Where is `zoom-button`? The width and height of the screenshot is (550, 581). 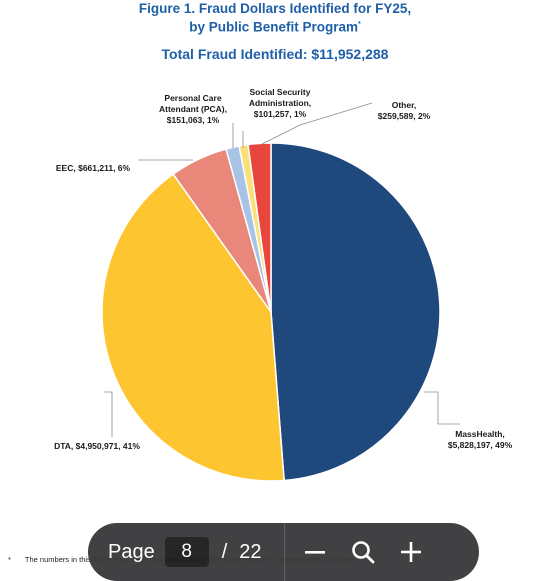 zoom-button is located at coordinates (363, 552).